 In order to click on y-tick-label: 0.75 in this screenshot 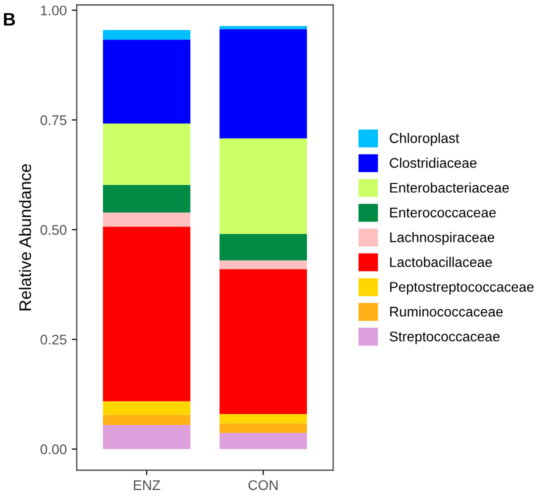, I will do `click(53, 120)`.